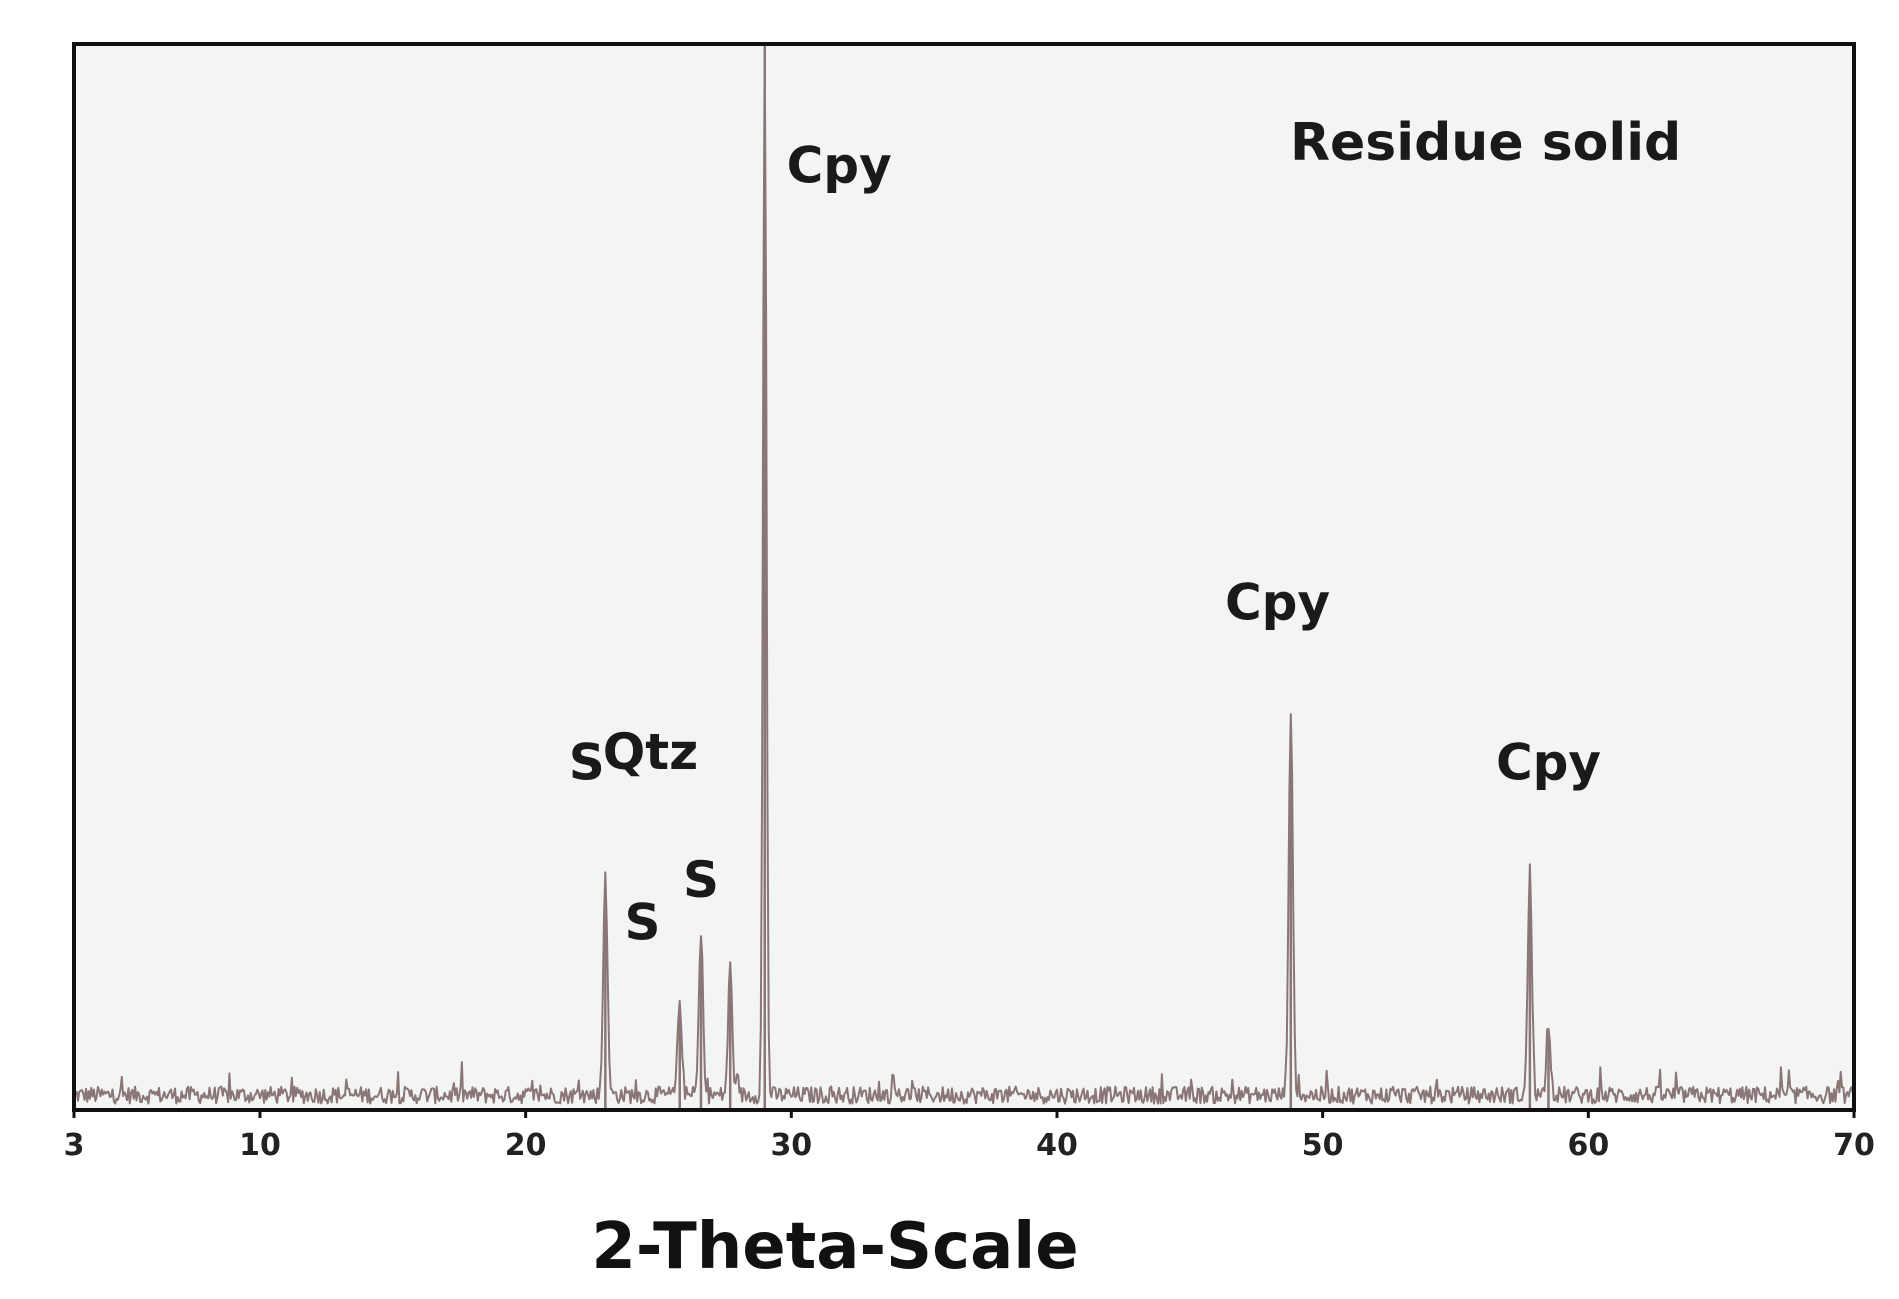  Describe the element at coordinates (1323, 1145) in the screenshot. I see `x-tick-label-50: 50` at that location.